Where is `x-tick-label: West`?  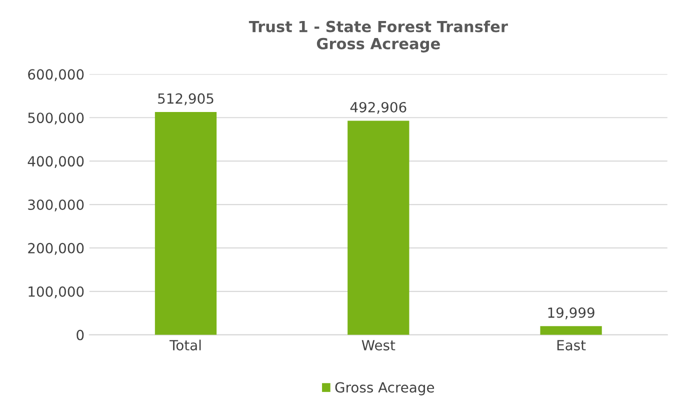
x-tick-label: West is located at coordinates (379, 345).